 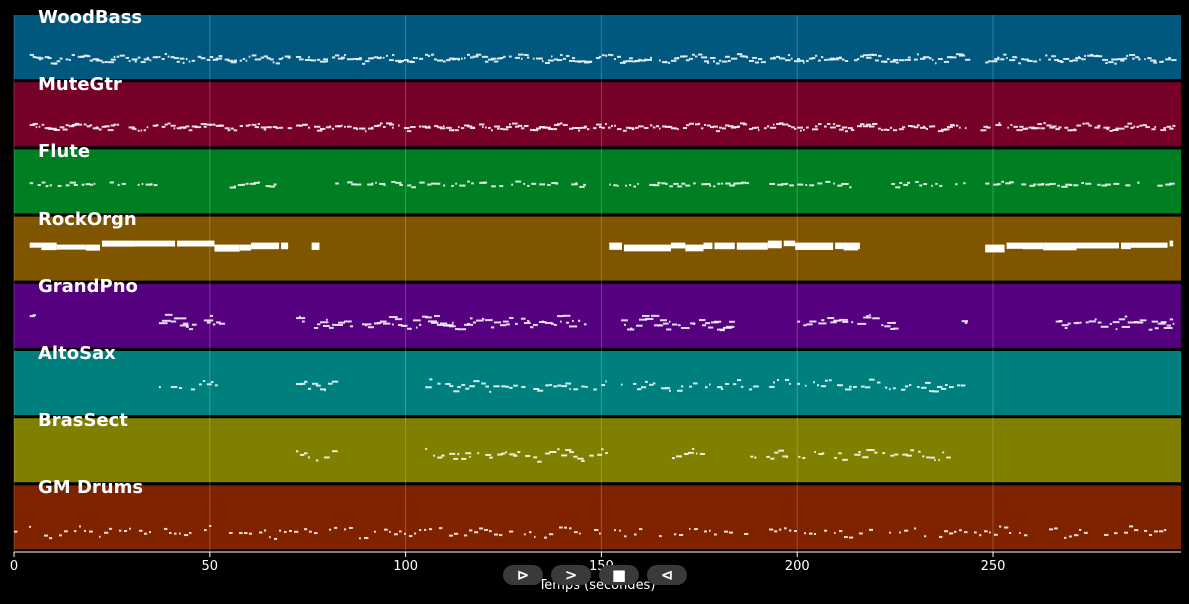 What do you see at coordinates (667, 575) in the screenshot?
I see `play-backward-button: ⊲` at bounding box center [667, 575].